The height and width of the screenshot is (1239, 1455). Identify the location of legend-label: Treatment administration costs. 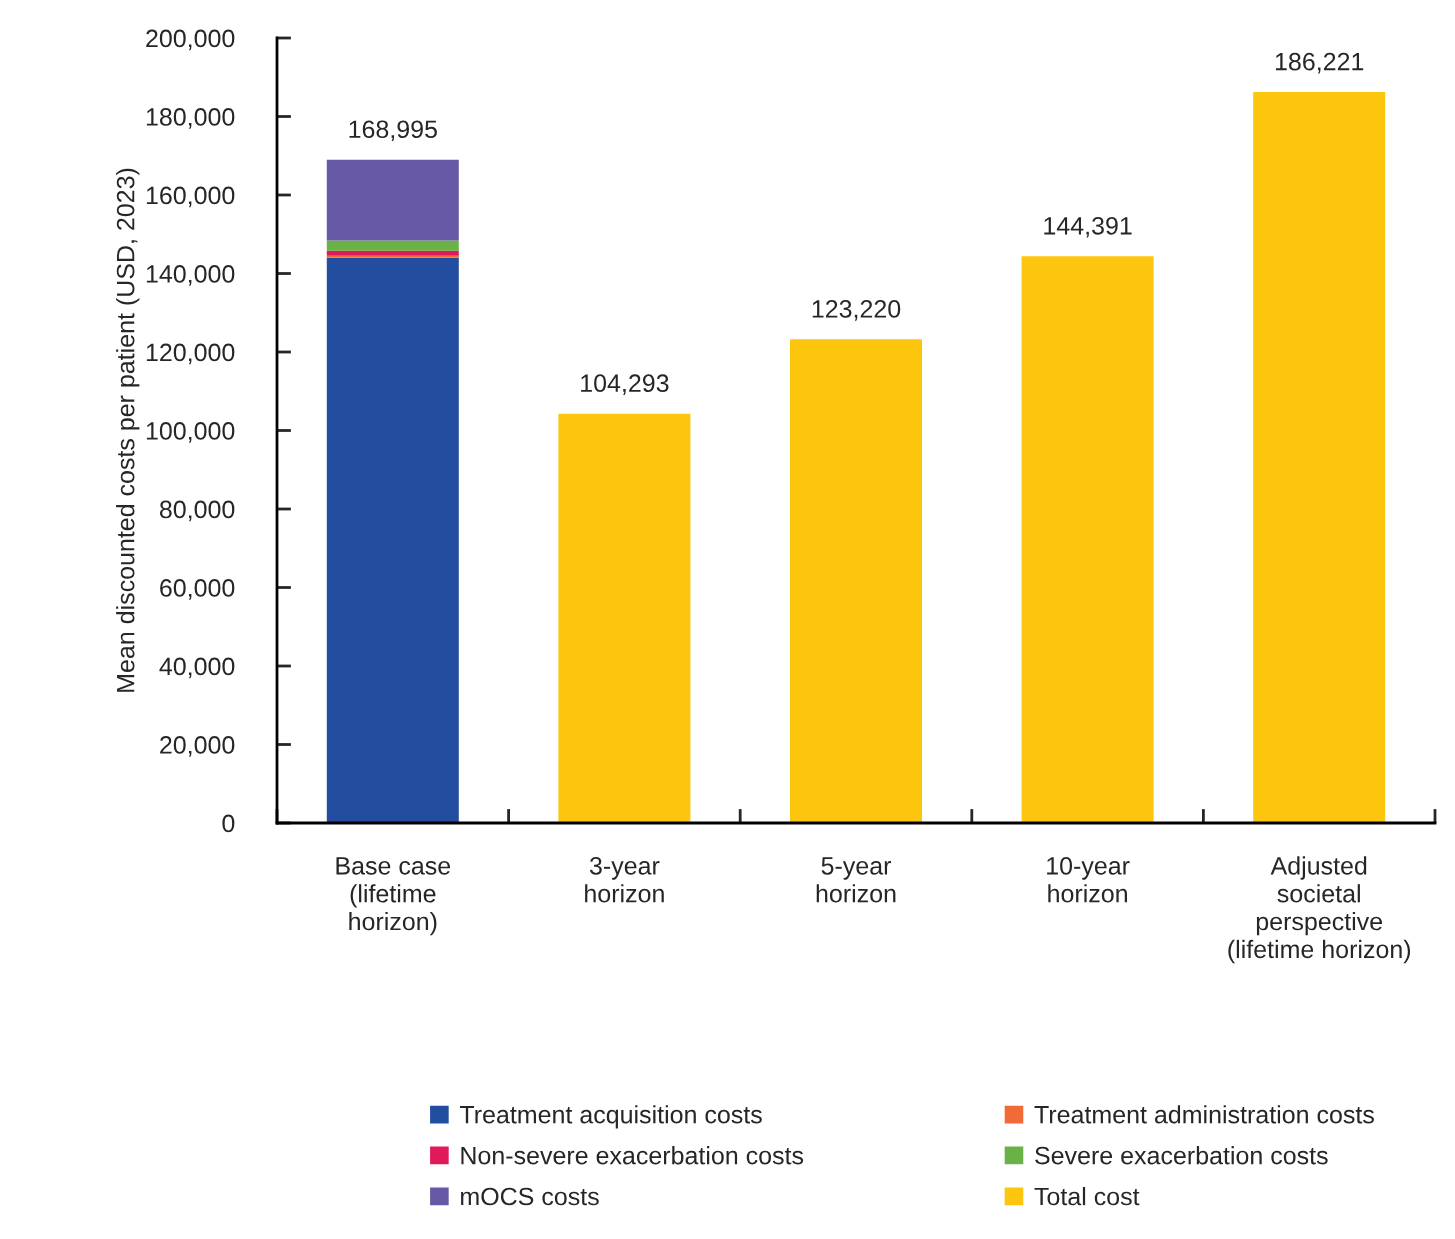
(1204, 1114).